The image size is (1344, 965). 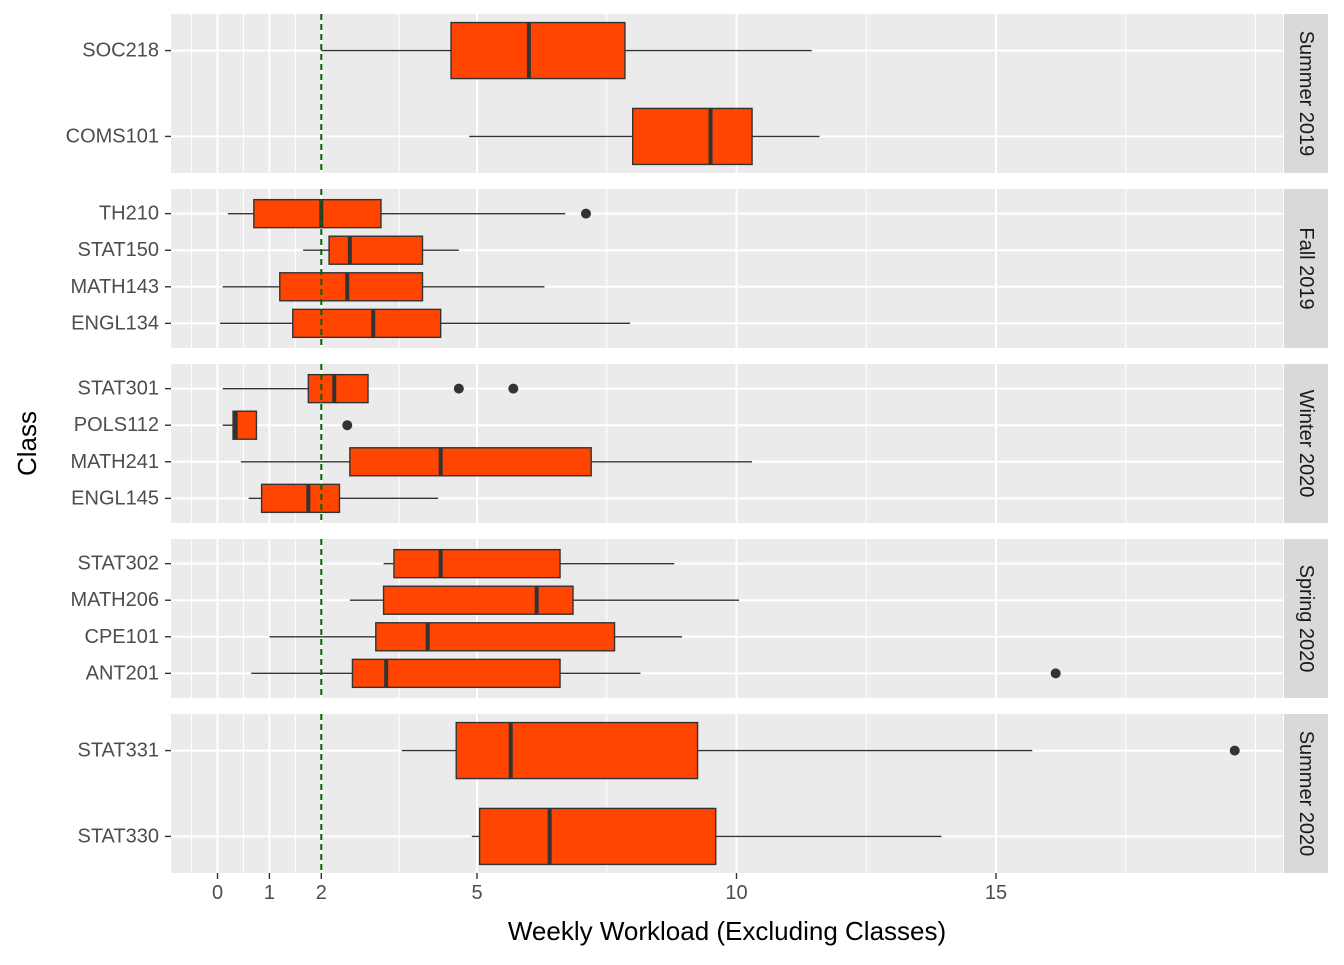 I want to click on x-tick-label: 15, so click(x=996, y=893).